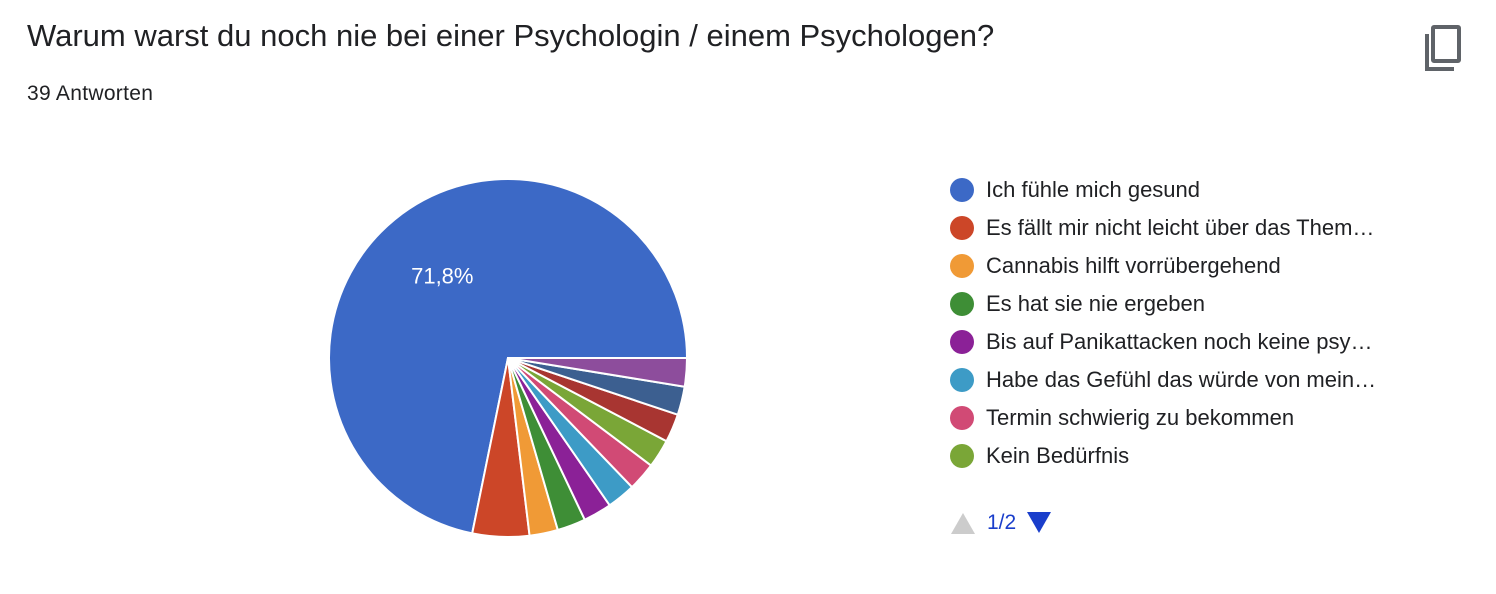  Describe the element at coordinates (1095, 303) in the screenshot. I see `legend-label: Es hat sie nie ergeben` at that location.